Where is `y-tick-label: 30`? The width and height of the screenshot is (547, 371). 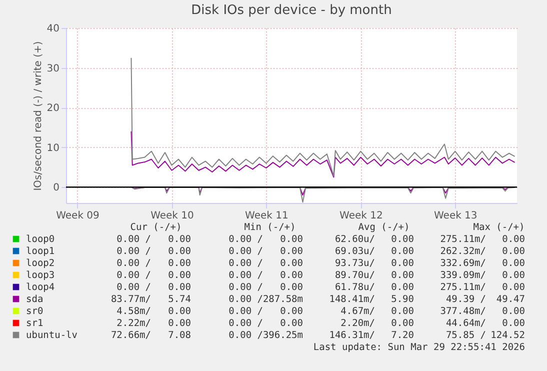
y-tick-label: 30 is located at coordinates (53, 68).